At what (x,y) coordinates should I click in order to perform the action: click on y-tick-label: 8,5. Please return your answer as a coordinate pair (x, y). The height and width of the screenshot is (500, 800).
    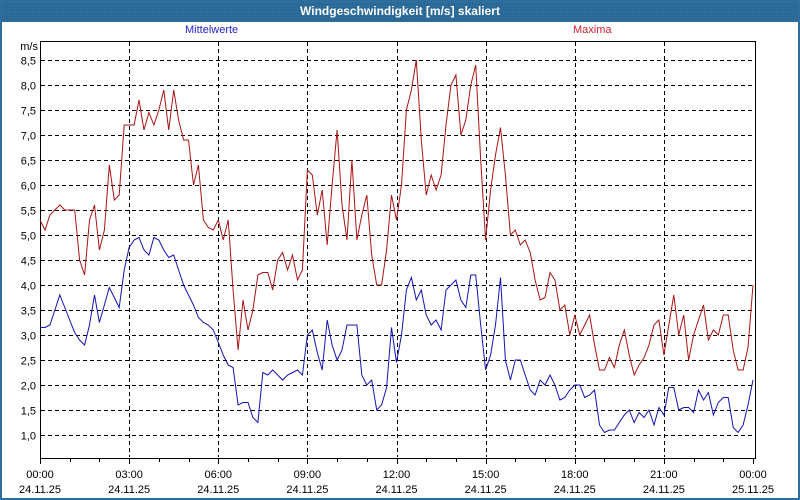
    Looking at the image, I should click on (28, 62).